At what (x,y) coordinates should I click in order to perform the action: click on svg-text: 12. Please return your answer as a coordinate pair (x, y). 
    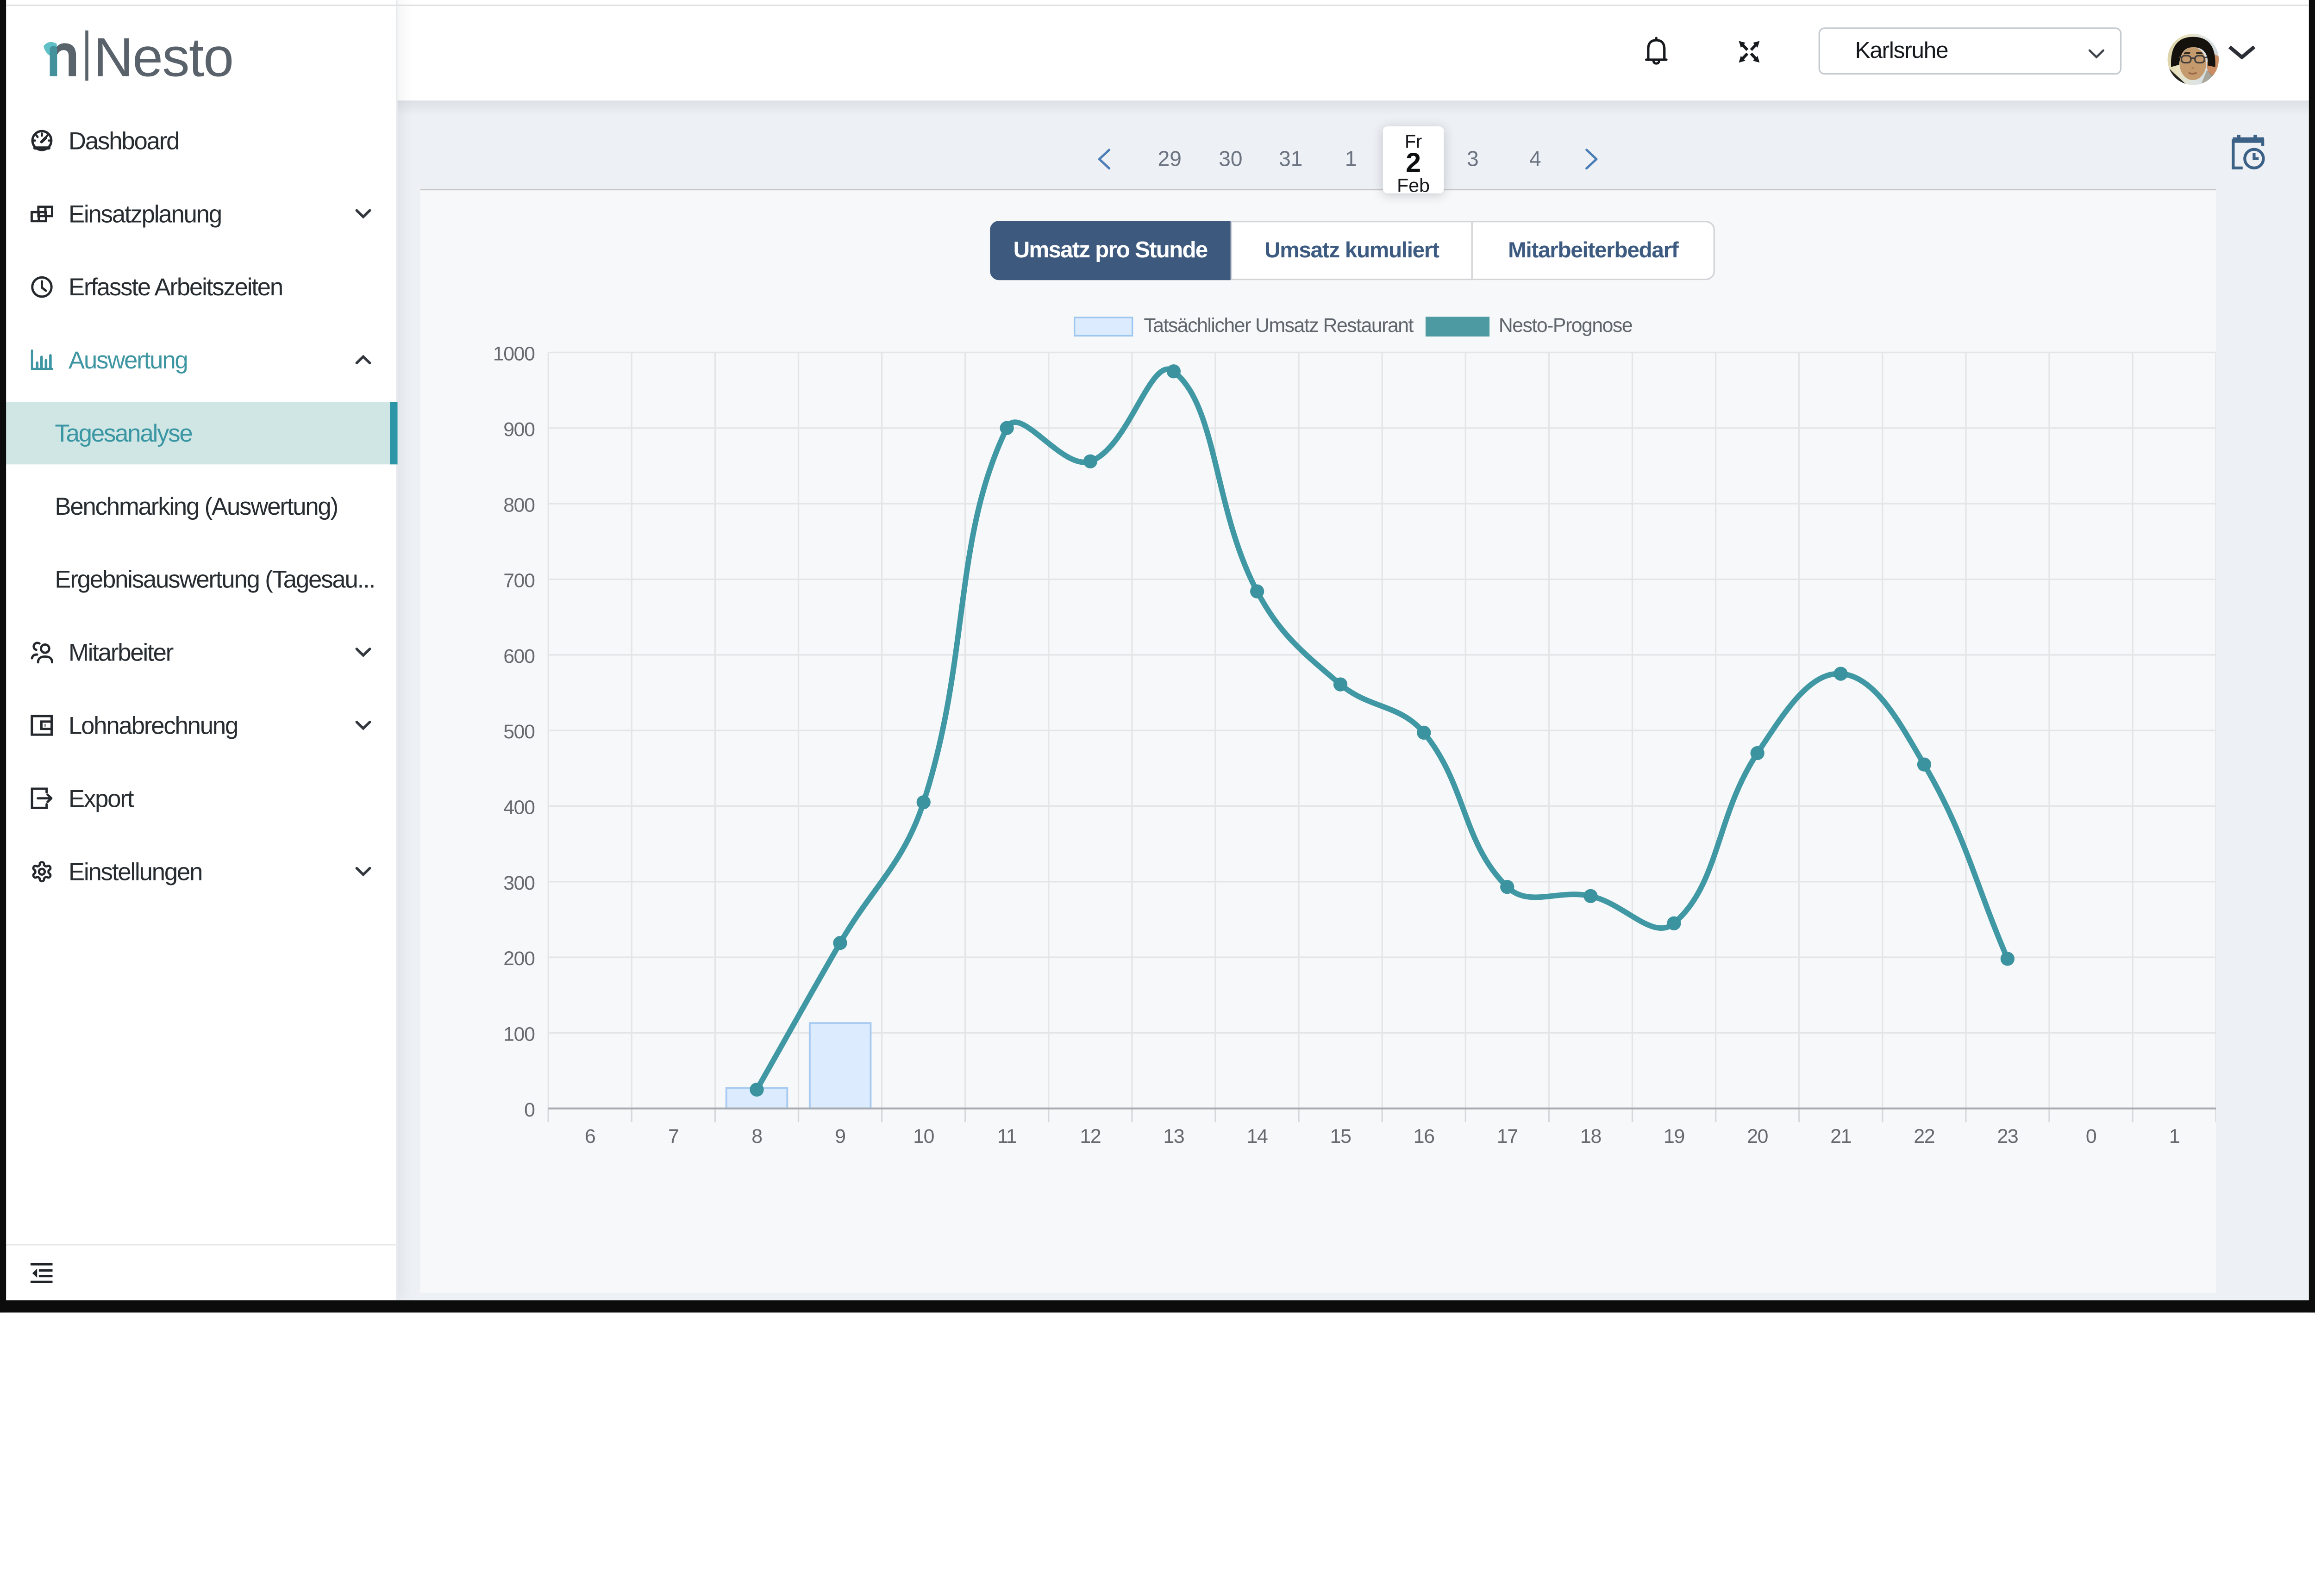
    Looking at the image, I should click on (1090, 1135).